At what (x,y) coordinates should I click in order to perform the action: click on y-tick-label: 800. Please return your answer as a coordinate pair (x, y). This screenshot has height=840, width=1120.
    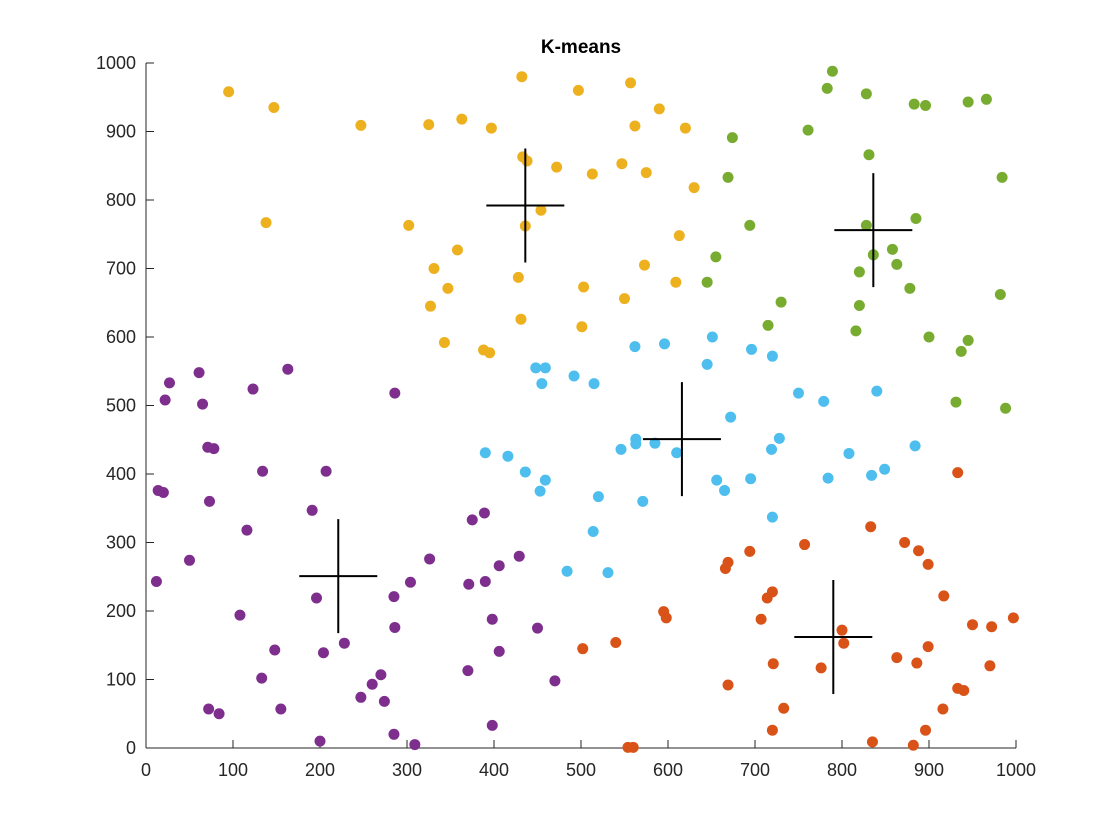
    Looking at the image, I should click on (121, 200).